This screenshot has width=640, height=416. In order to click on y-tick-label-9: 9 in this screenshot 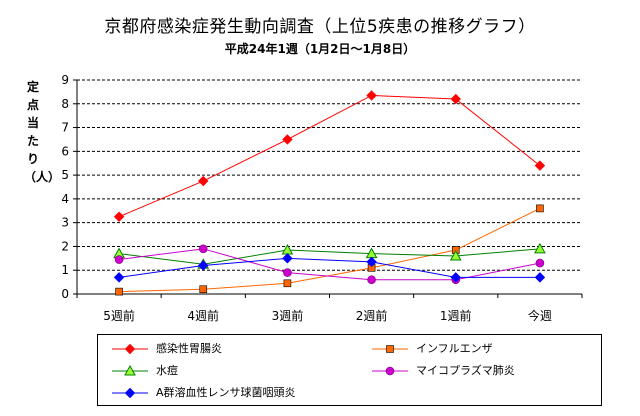, I will do `click(65, 80)`.